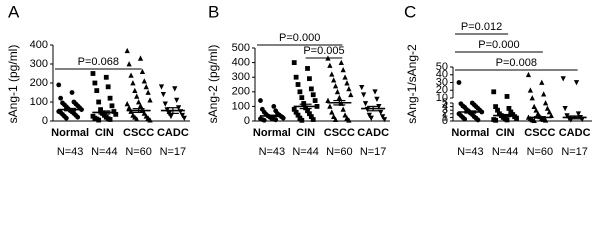 Image resolution: width=600 pixels, height=240 pixels. I want to click on n-label: N=60, so click(540, 152).